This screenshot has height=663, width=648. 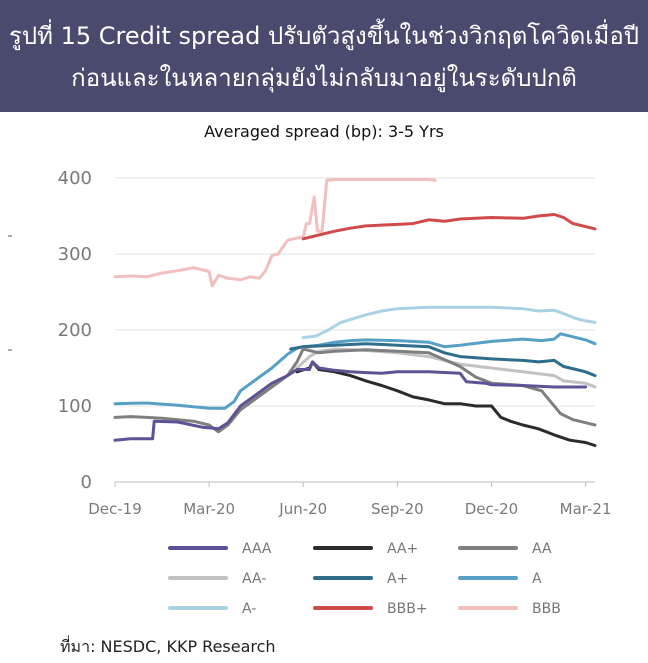 What do you see at coordinates (537, 579) in the screenshot?
I see `legend-label: A` at bounding box center [537, 579].